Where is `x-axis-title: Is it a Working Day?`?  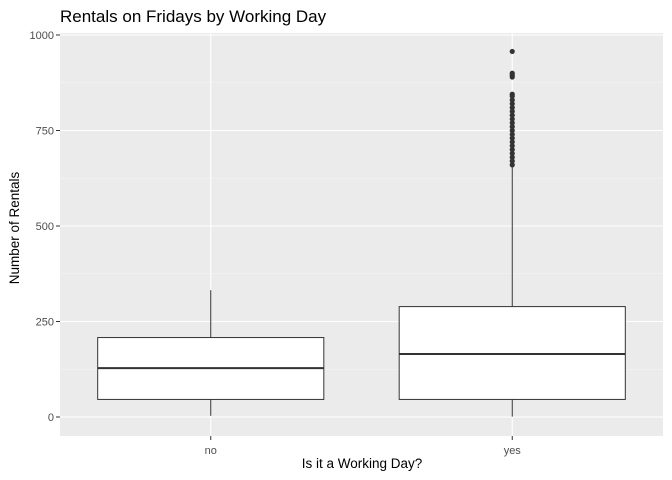
x-axis-title: Is it a Working Day? is located at coordinates (362, 463).